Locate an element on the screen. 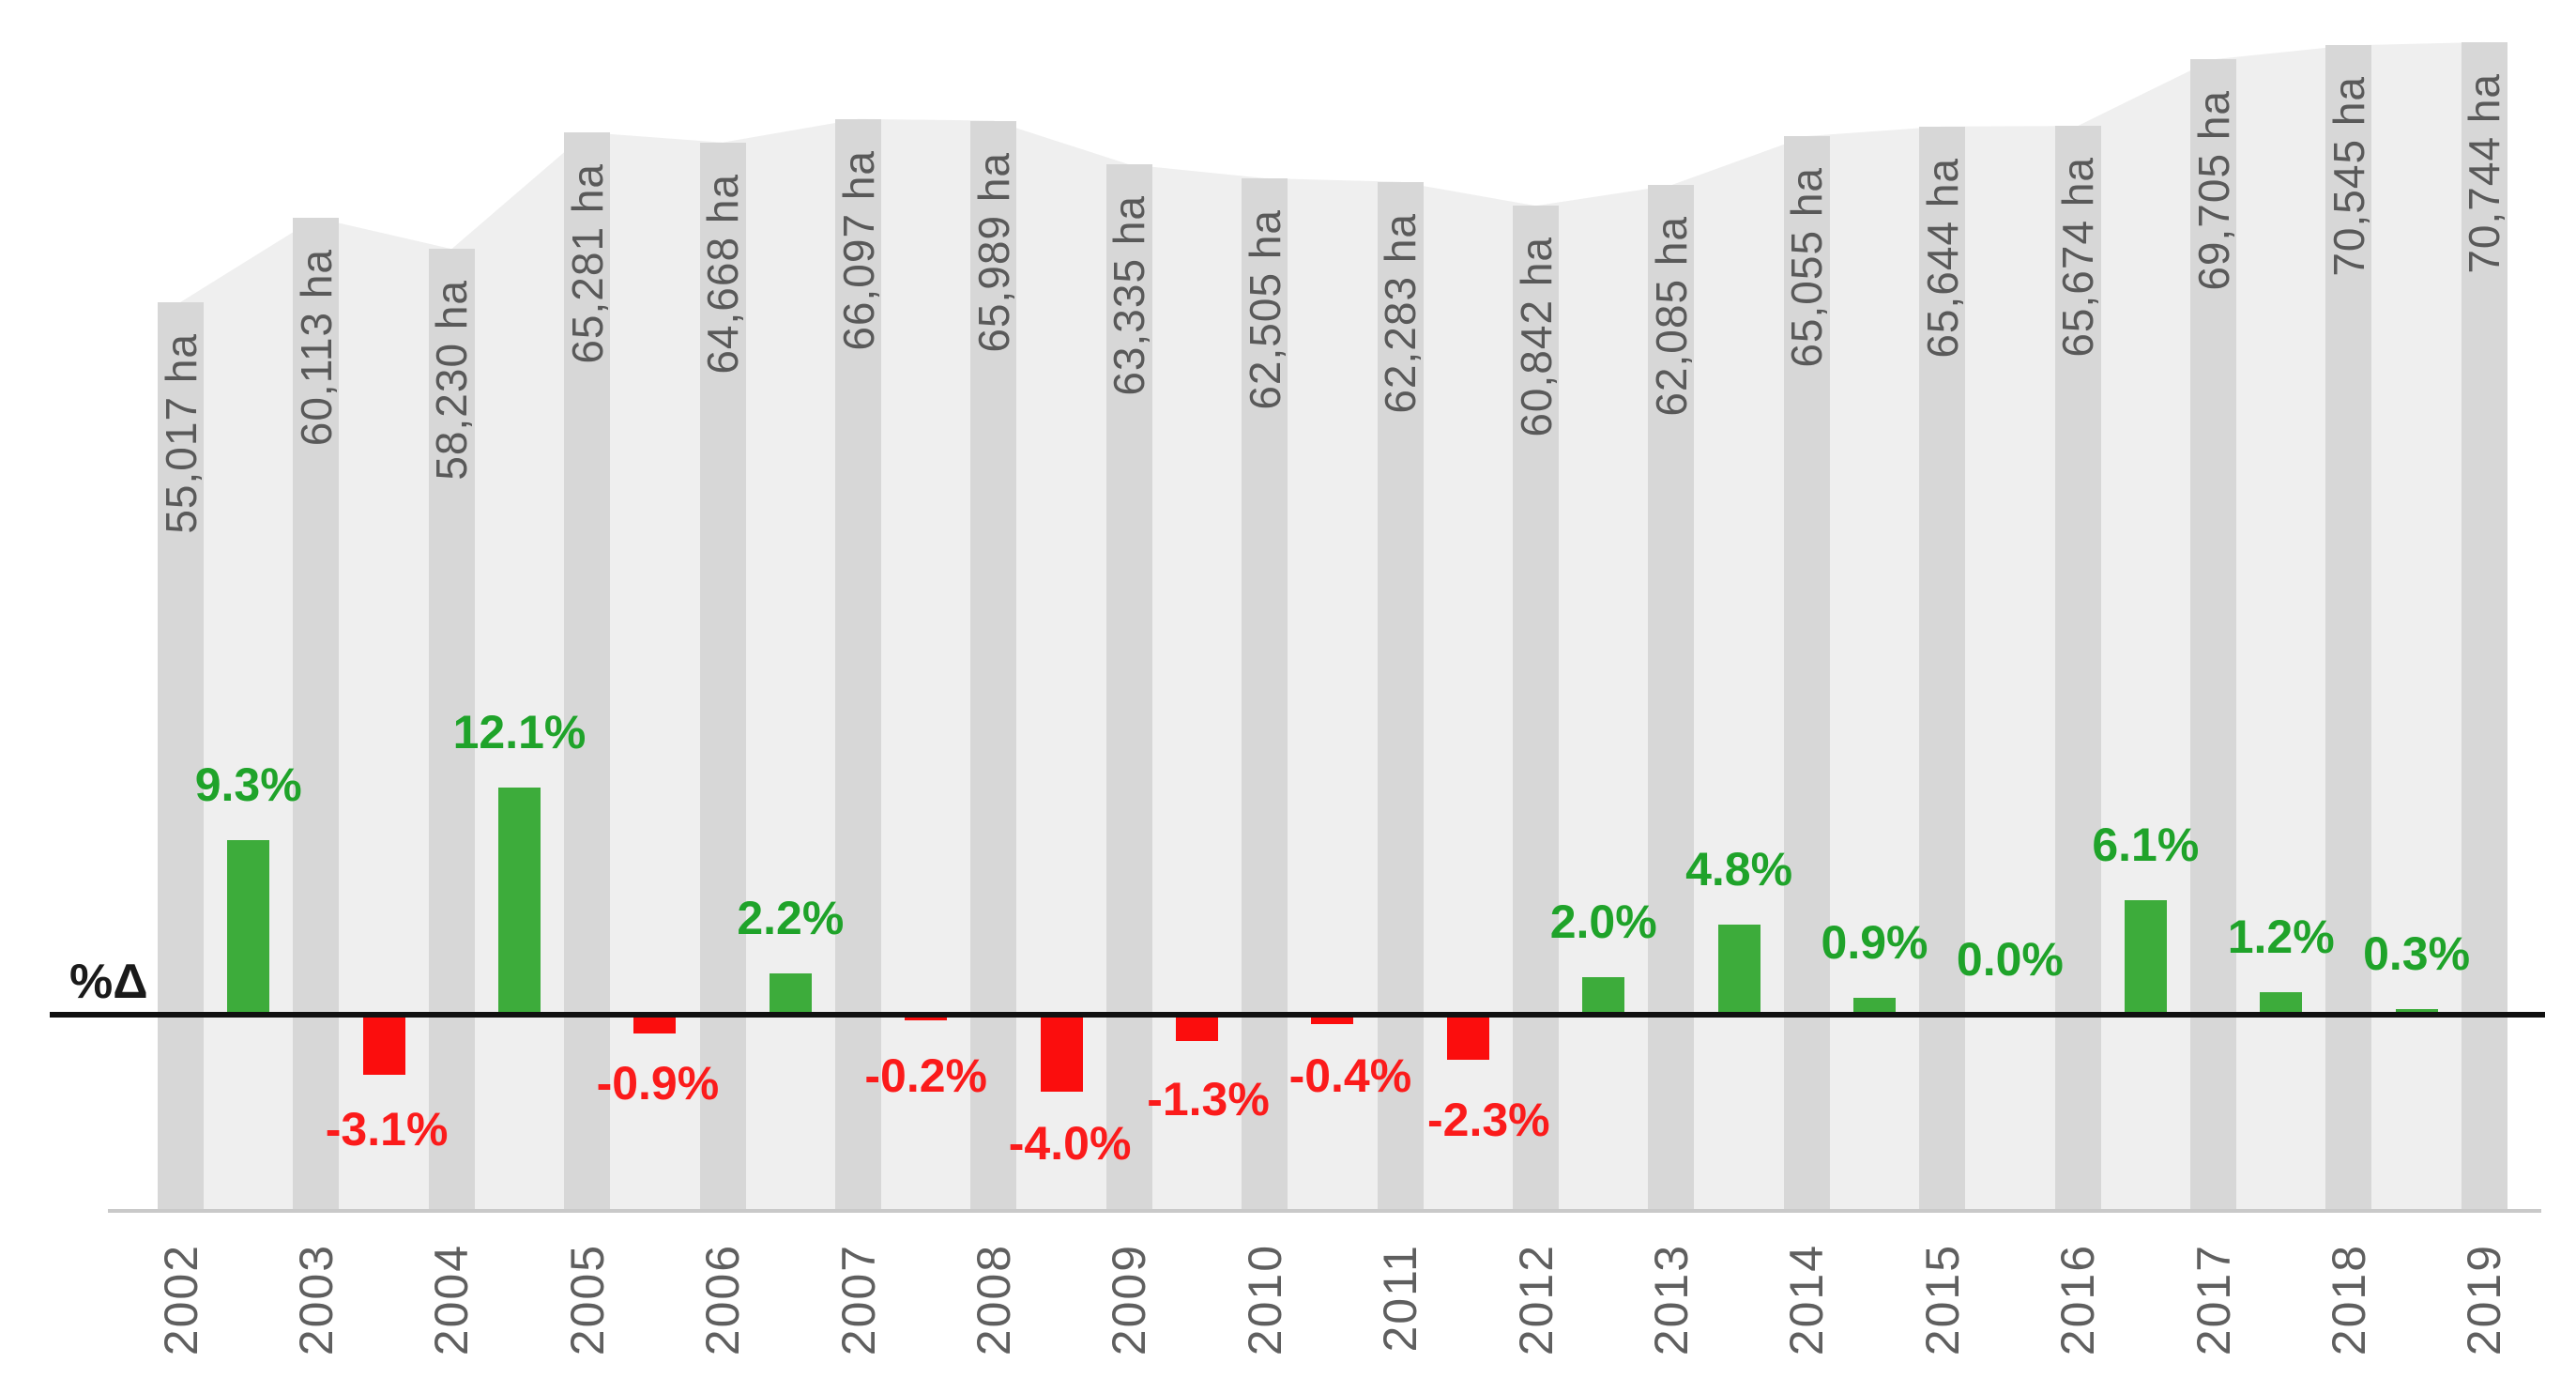 Image resolution: width=2576 pixels, height=1393 pixels. hectares-value-label: 55,017 ha is located at coordinates (181, 433).